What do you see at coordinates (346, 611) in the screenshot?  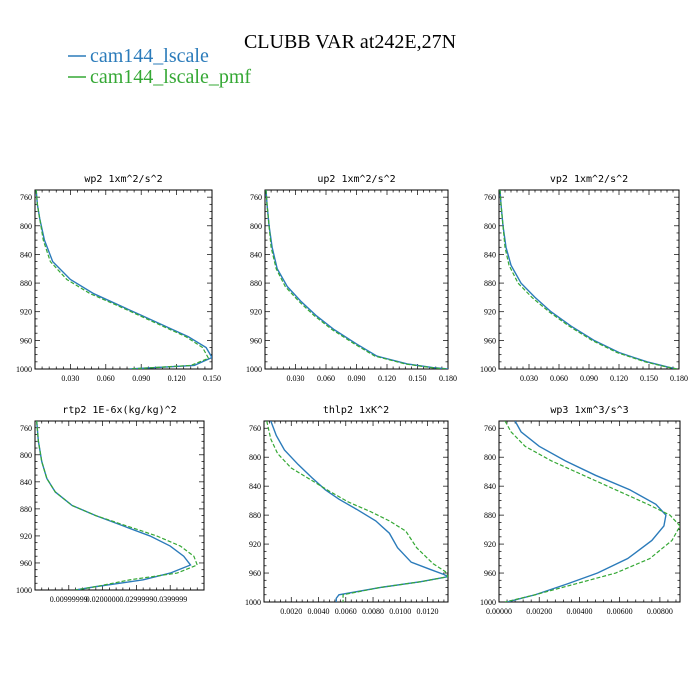 I see `x-tick-label: 0.0060` at bounding box center [346, 611].